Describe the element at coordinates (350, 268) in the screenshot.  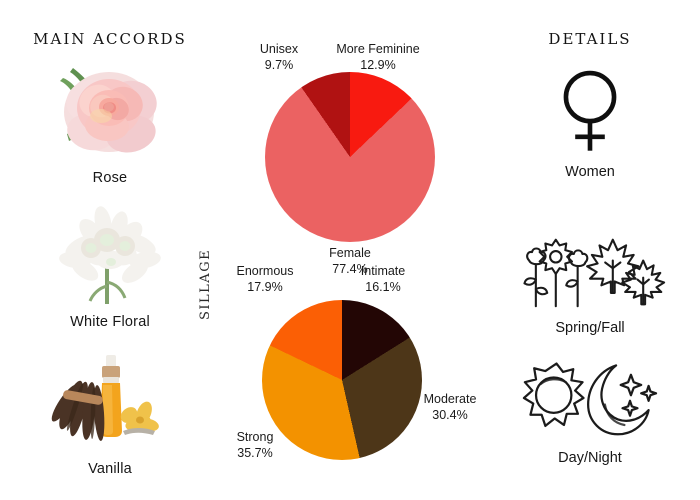
I see `pie-label-female-pct: 77.4%` at that location.